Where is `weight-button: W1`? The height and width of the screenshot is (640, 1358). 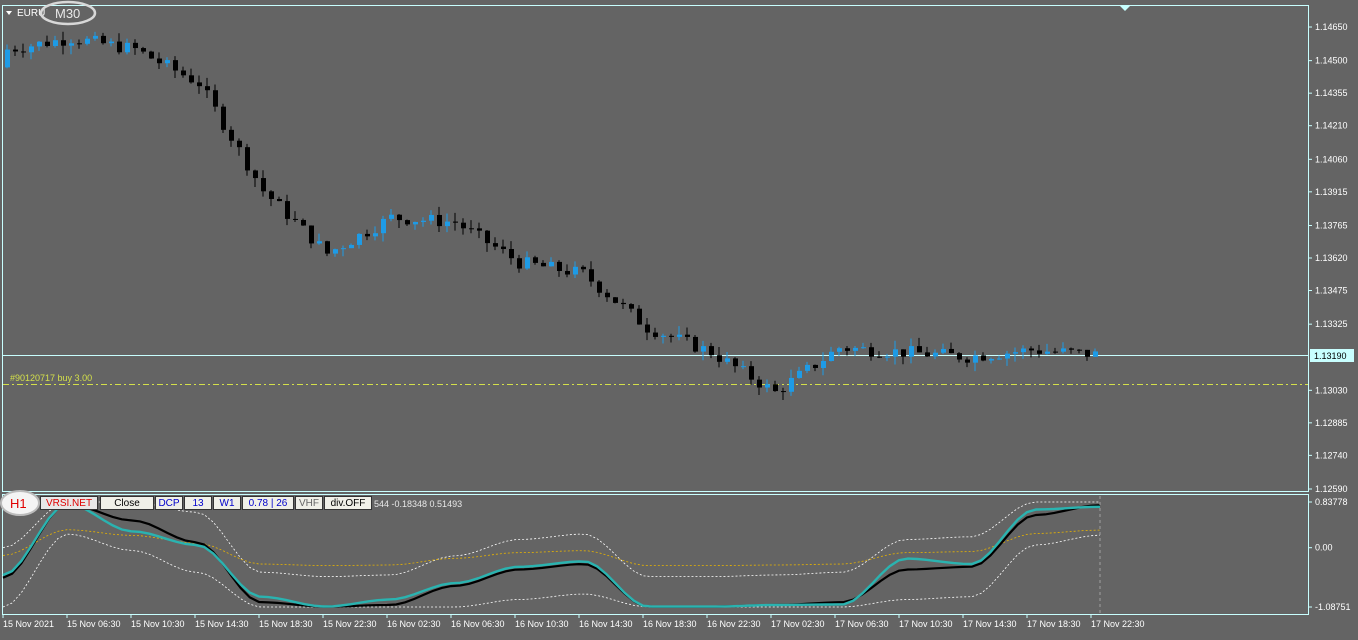
weight-button: W1 is located at coordinates (227, 503).